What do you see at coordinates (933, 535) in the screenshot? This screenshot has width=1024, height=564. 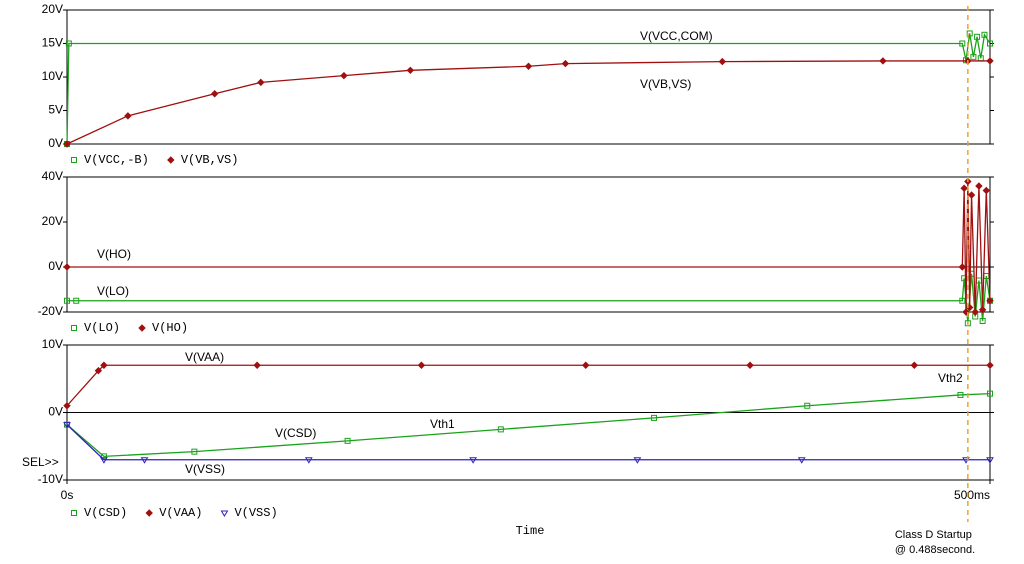 I see `cursor-label: Class D Startup` at bounding box center [933, 535].